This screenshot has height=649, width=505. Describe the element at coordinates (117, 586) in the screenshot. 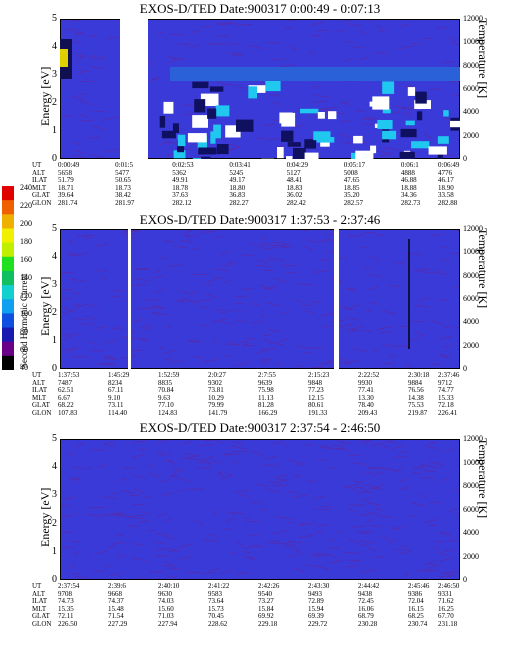

I see `ephemeris-value: 2:39:6` at that location.